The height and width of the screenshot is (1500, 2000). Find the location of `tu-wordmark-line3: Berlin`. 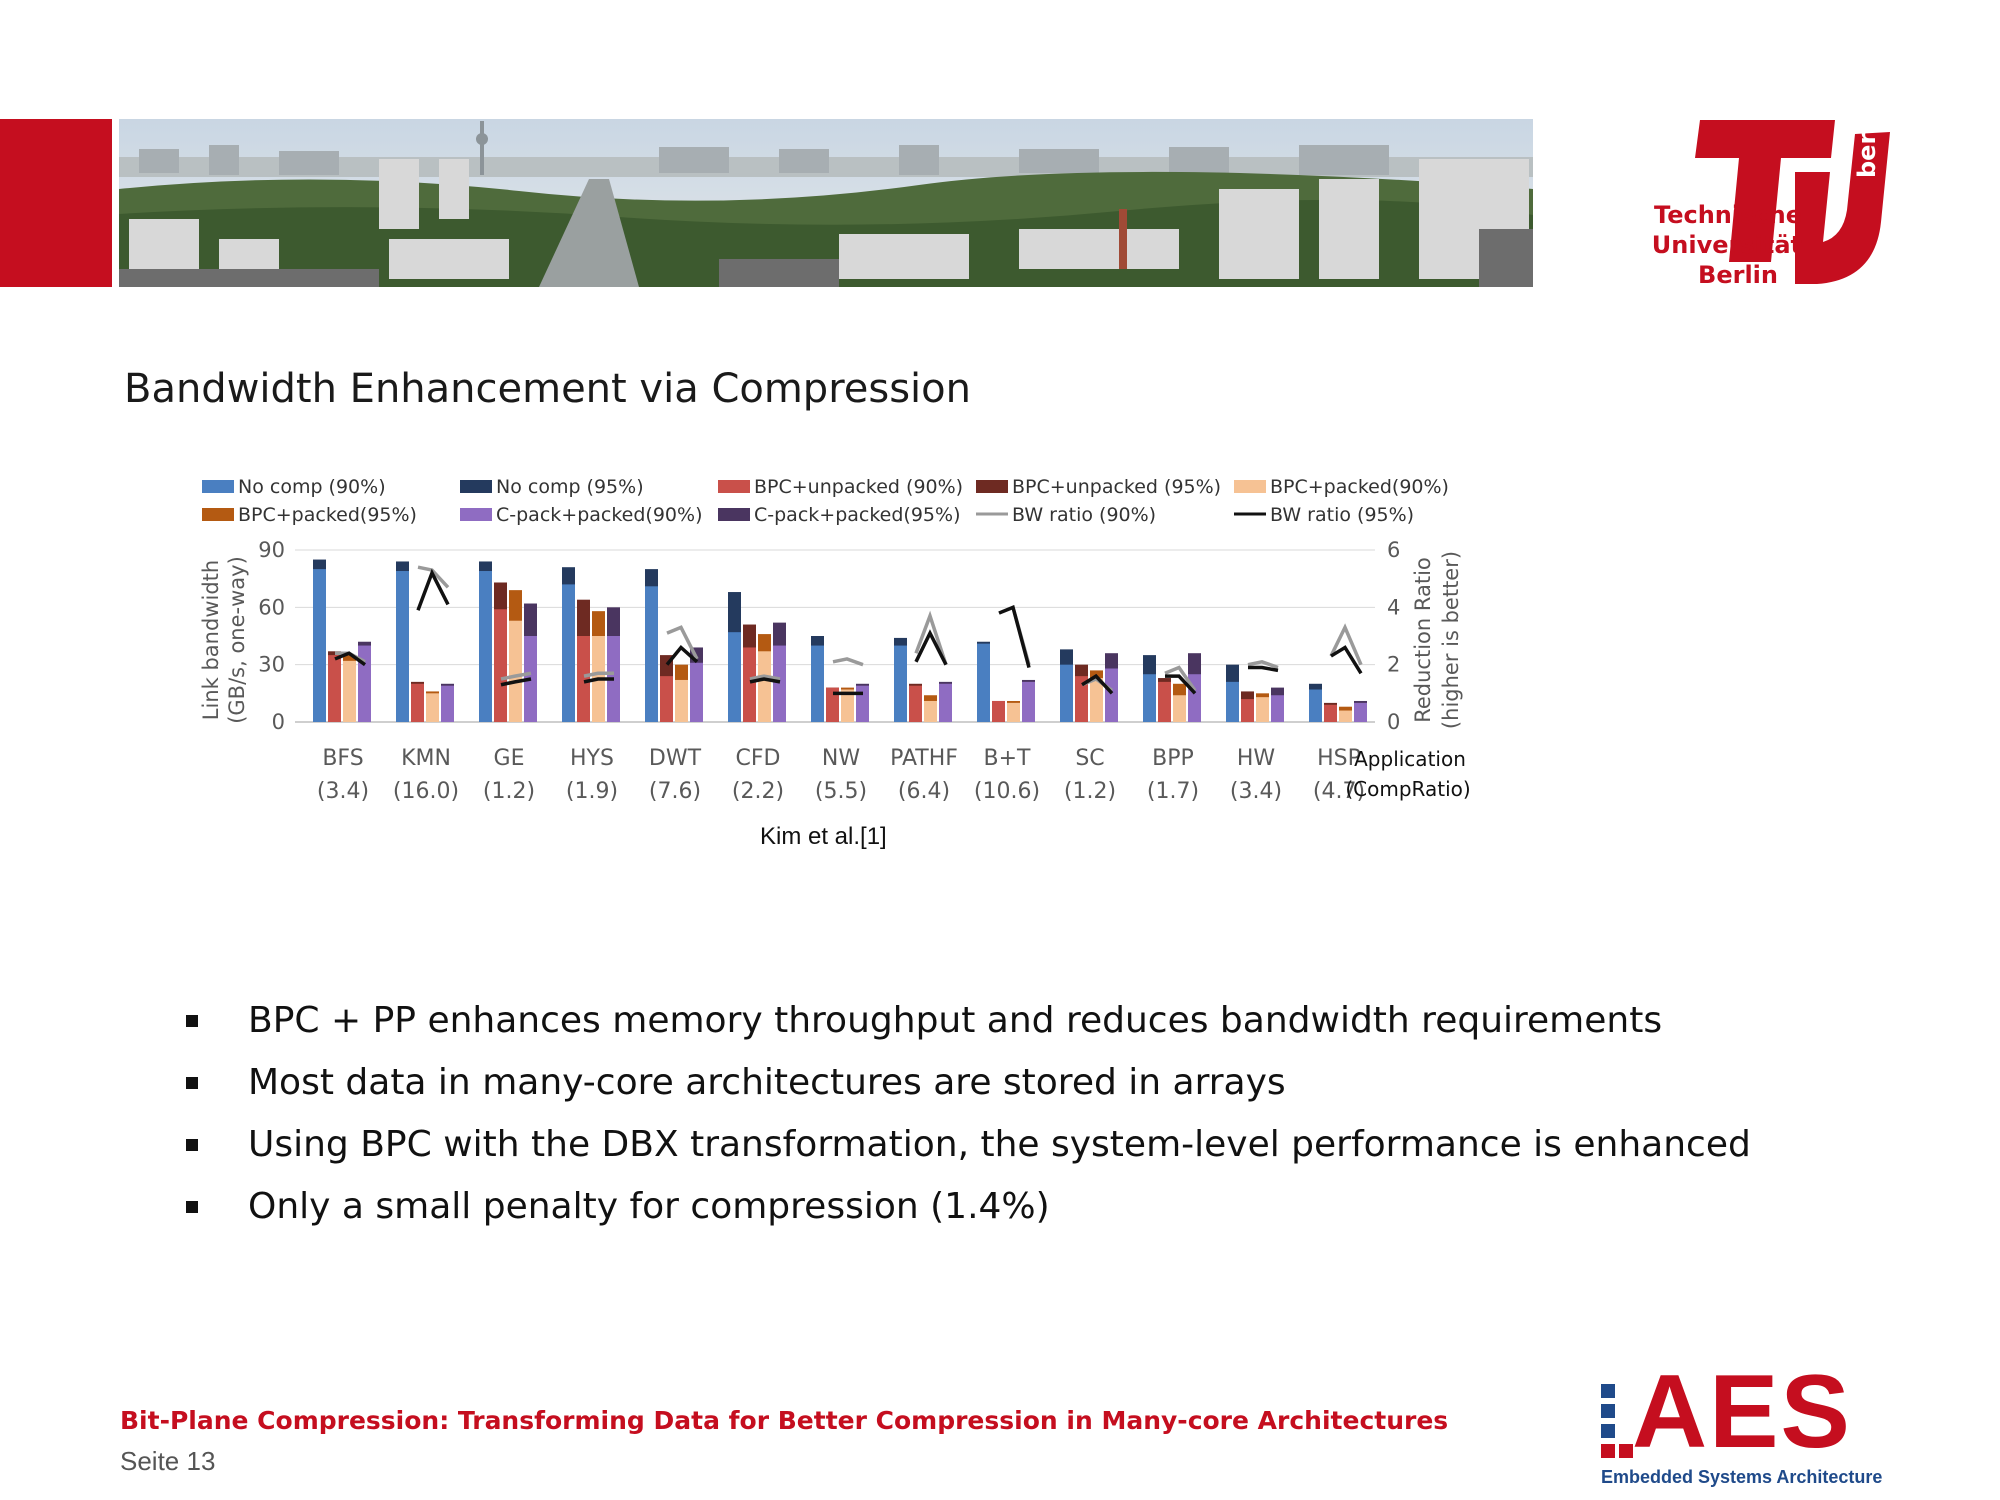

tu-wordmark-line3: Berlin is located at coordinates (1738, 275).